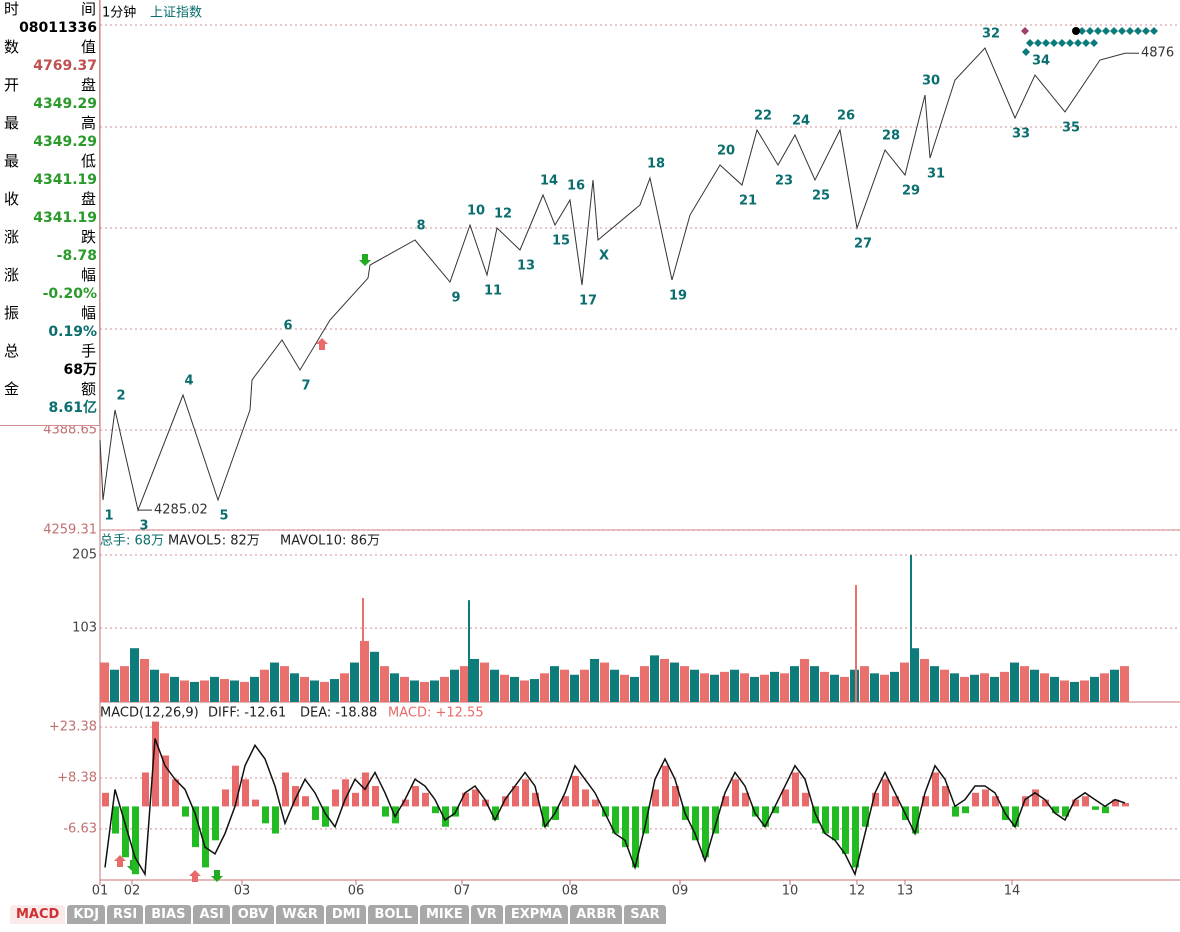  Describe the element at coordinates (536, 914) in the screenshot. I see `indicator-tab: EXPMA` at that location.